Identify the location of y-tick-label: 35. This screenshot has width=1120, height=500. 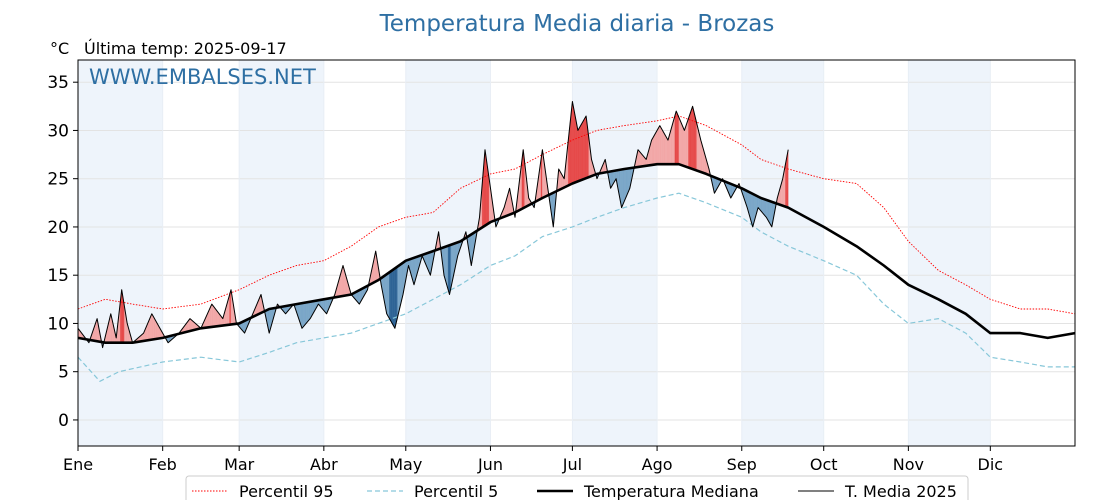
(58, 83).